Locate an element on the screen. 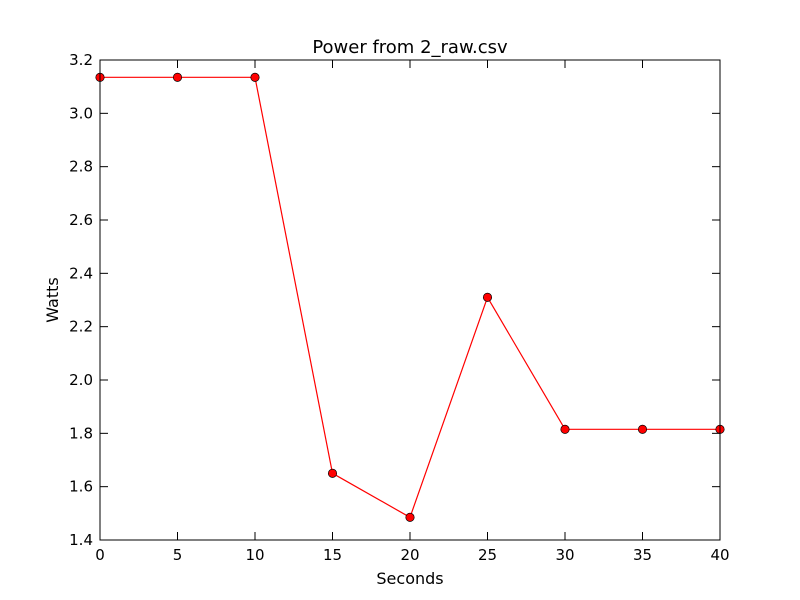 The width and height of the screenshot is (800, 600). y-tick-label: 2.2 is located at coordinates (81, 327).